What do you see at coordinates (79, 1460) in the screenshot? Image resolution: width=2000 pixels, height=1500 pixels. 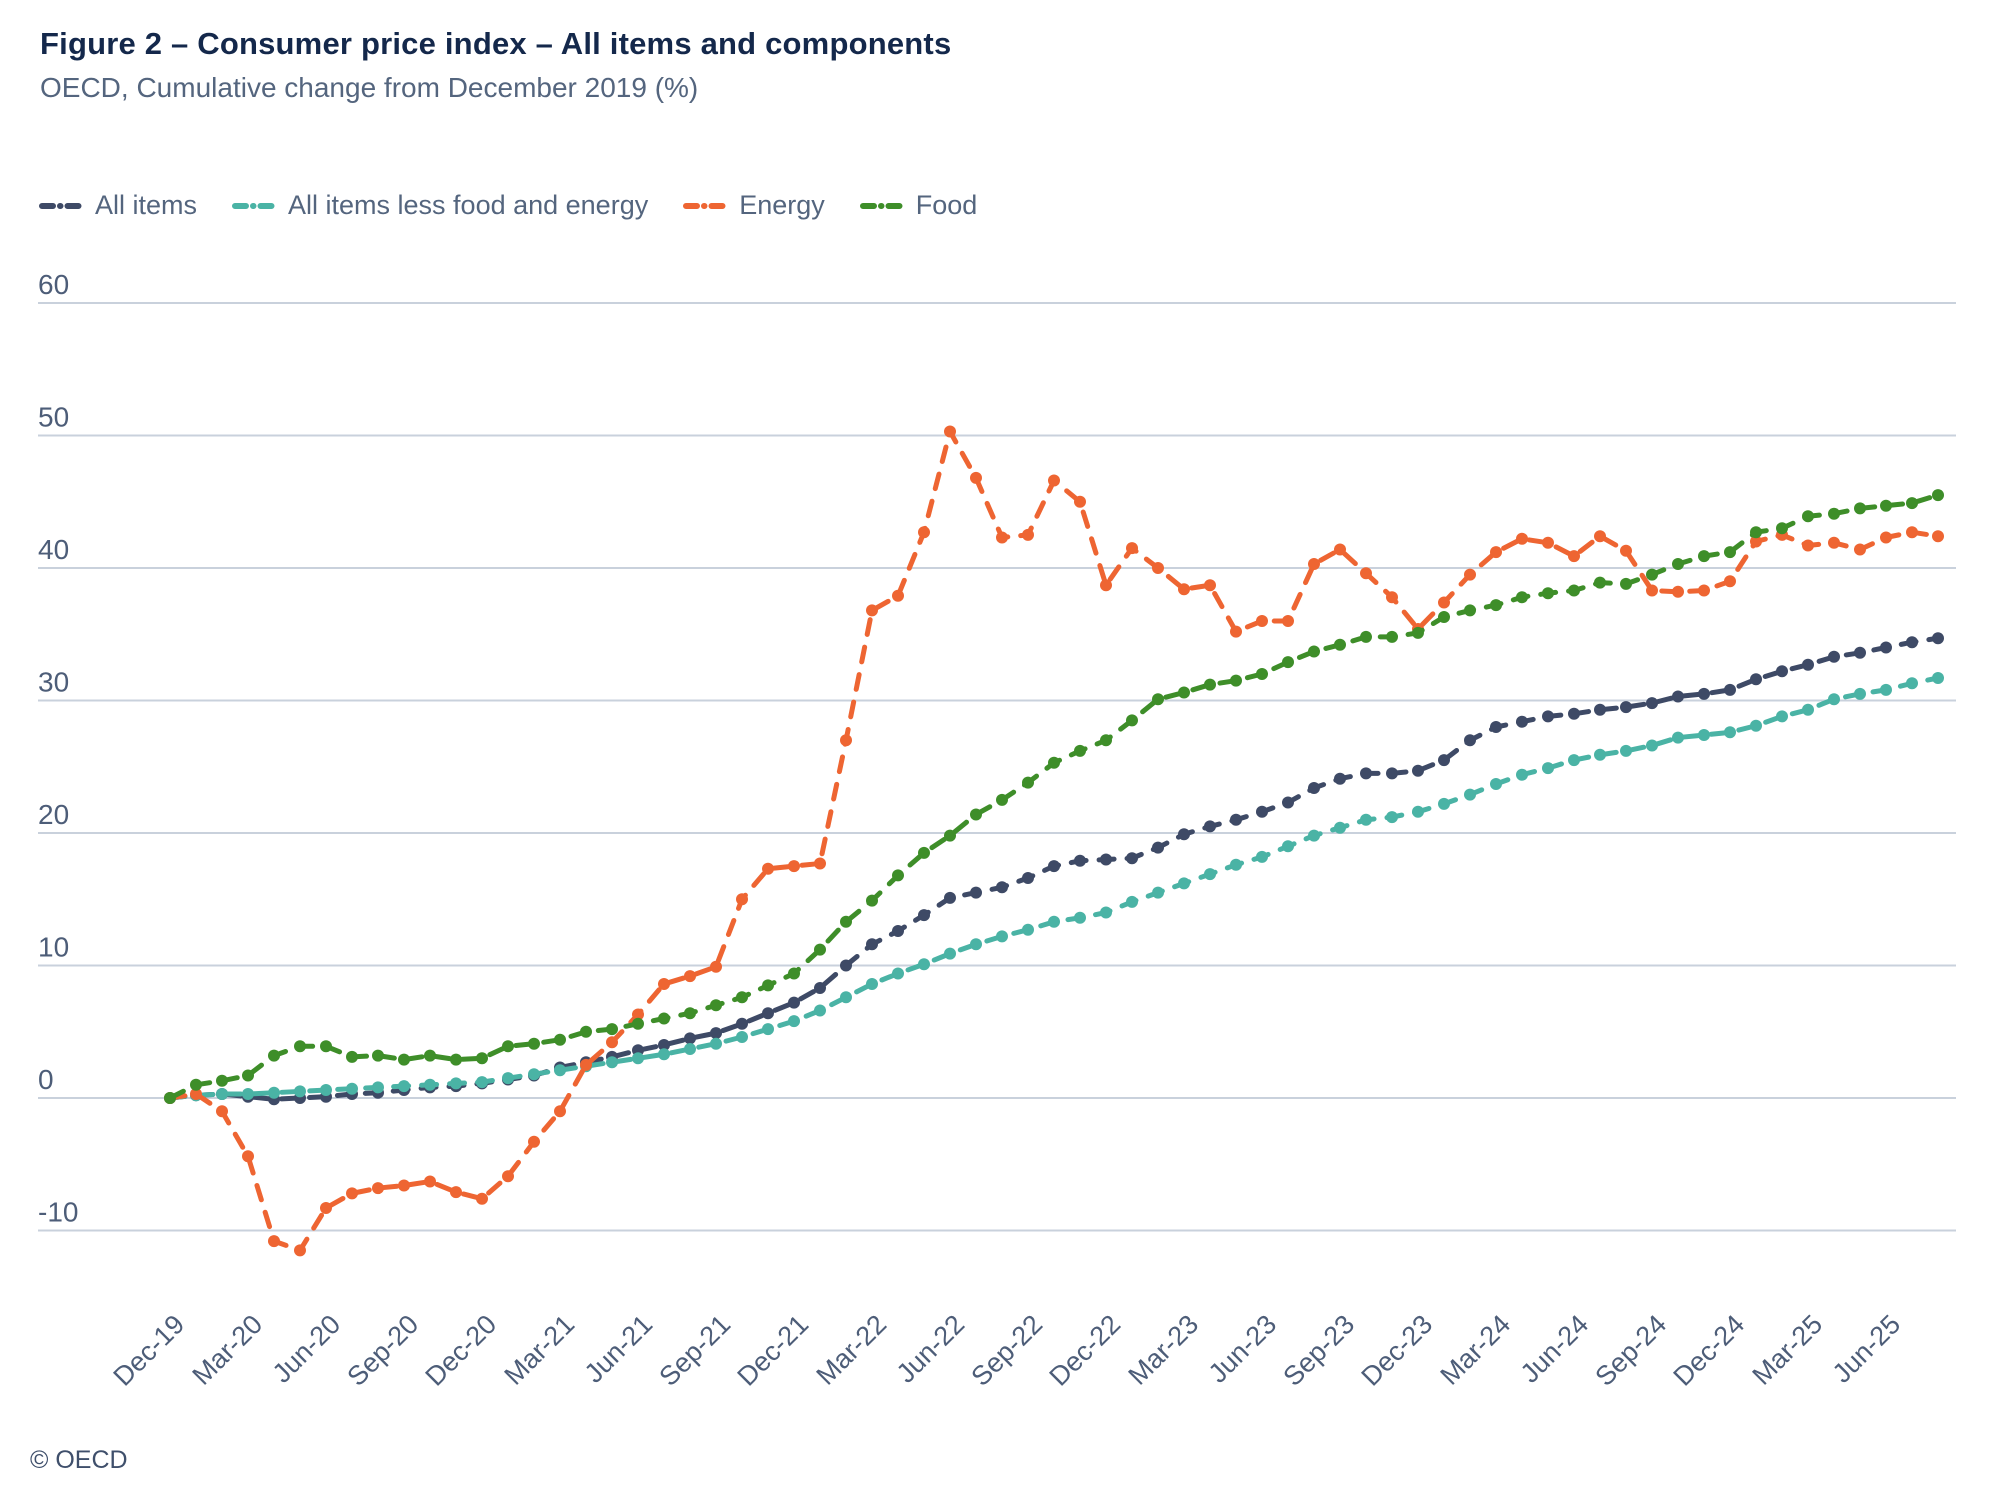 I see `copyright-note: © OECD` at bounding box center [79, 1460].